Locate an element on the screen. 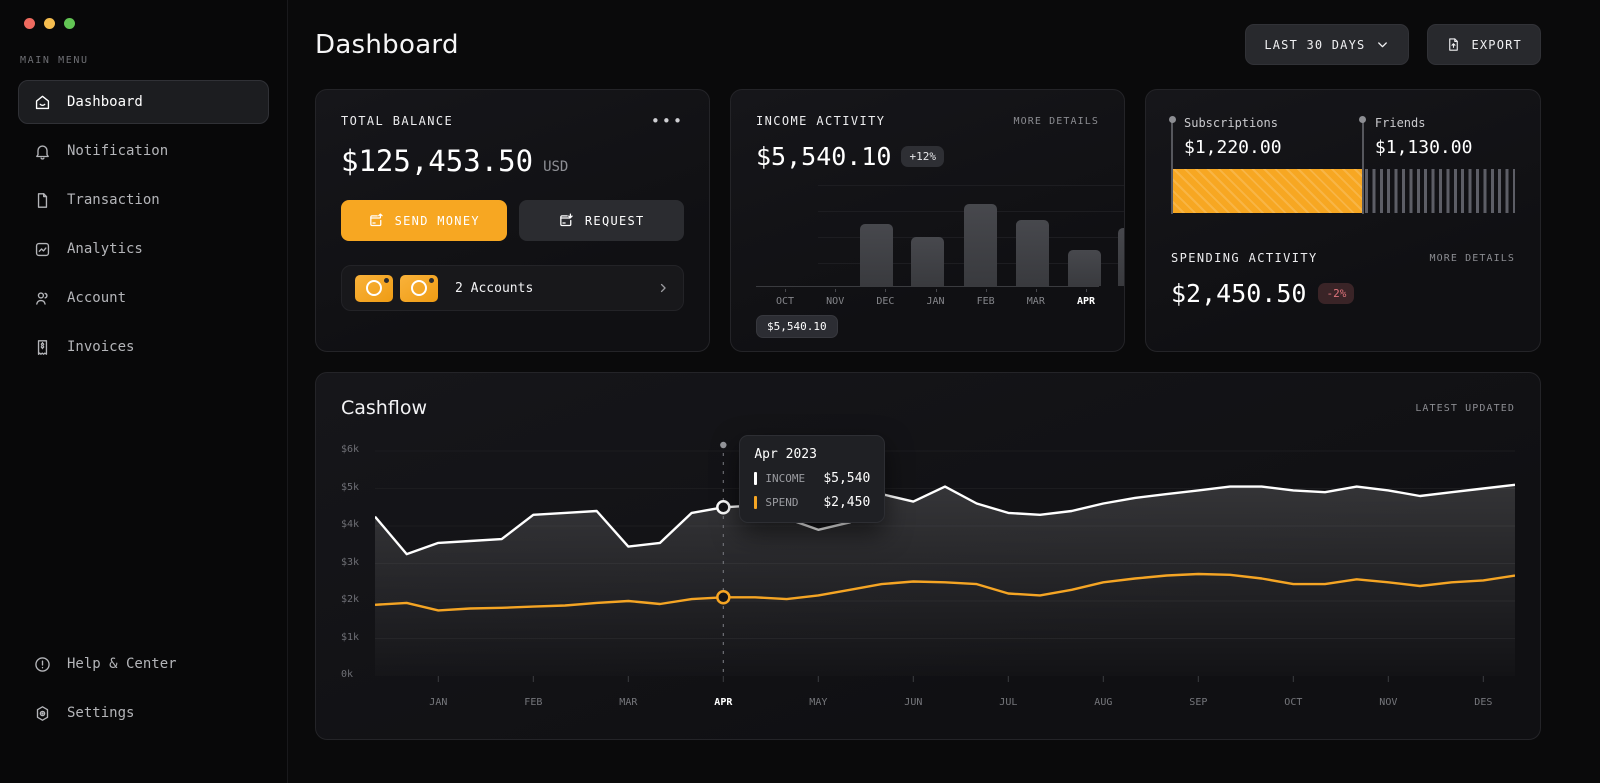 Image resolution: width=1600 pixels, height=783 pixels. spending-amount: $2,450.50 is located at coordinates (1239, 293).